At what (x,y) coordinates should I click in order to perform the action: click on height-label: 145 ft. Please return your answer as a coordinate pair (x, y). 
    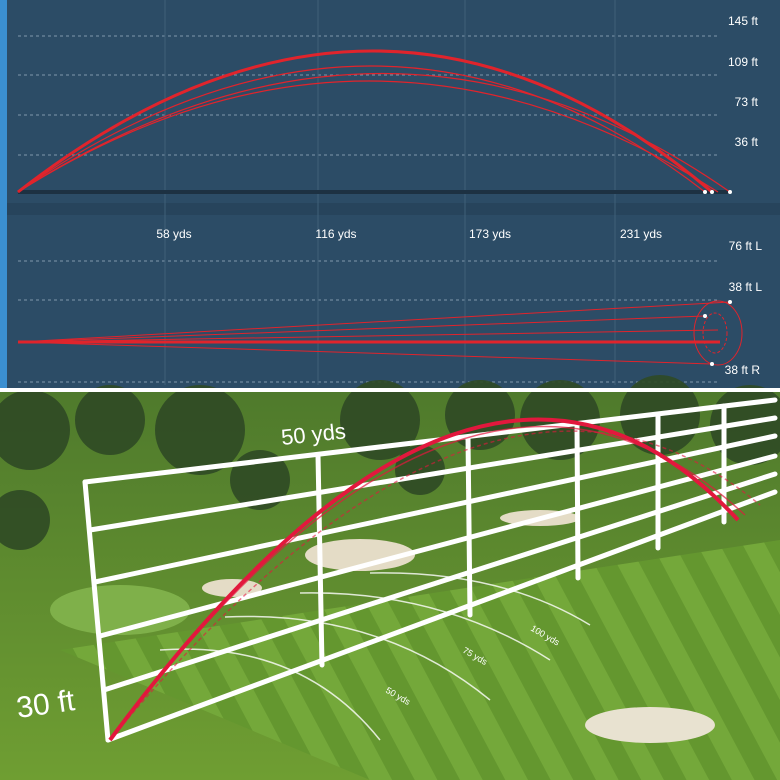
    Looking at the image, I should click on (743, 21).